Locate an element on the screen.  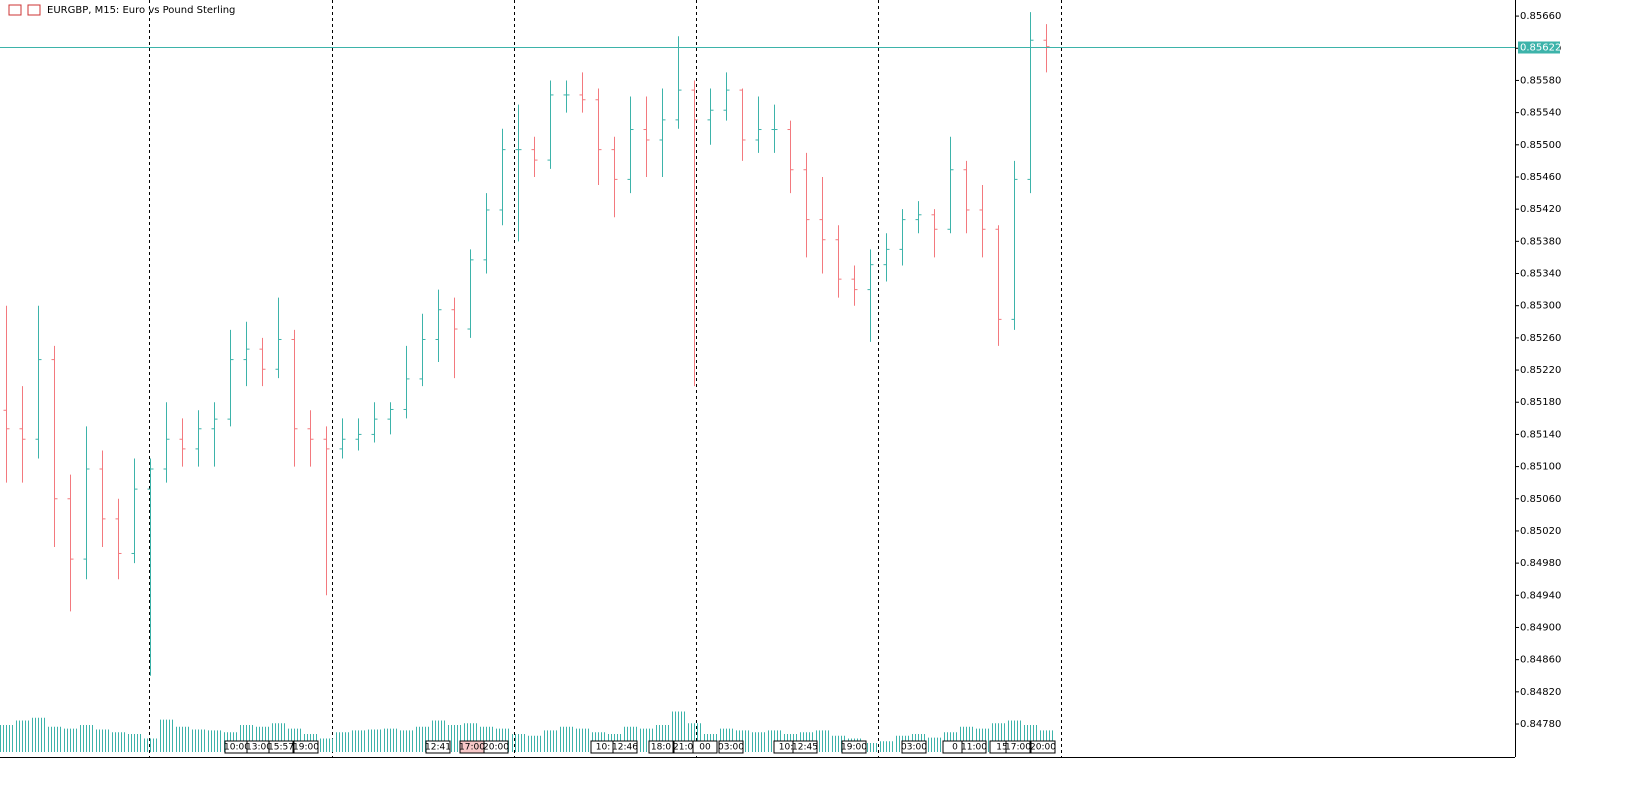
y-tick-label: 0.85380 is located at coordinates (1540, 241).